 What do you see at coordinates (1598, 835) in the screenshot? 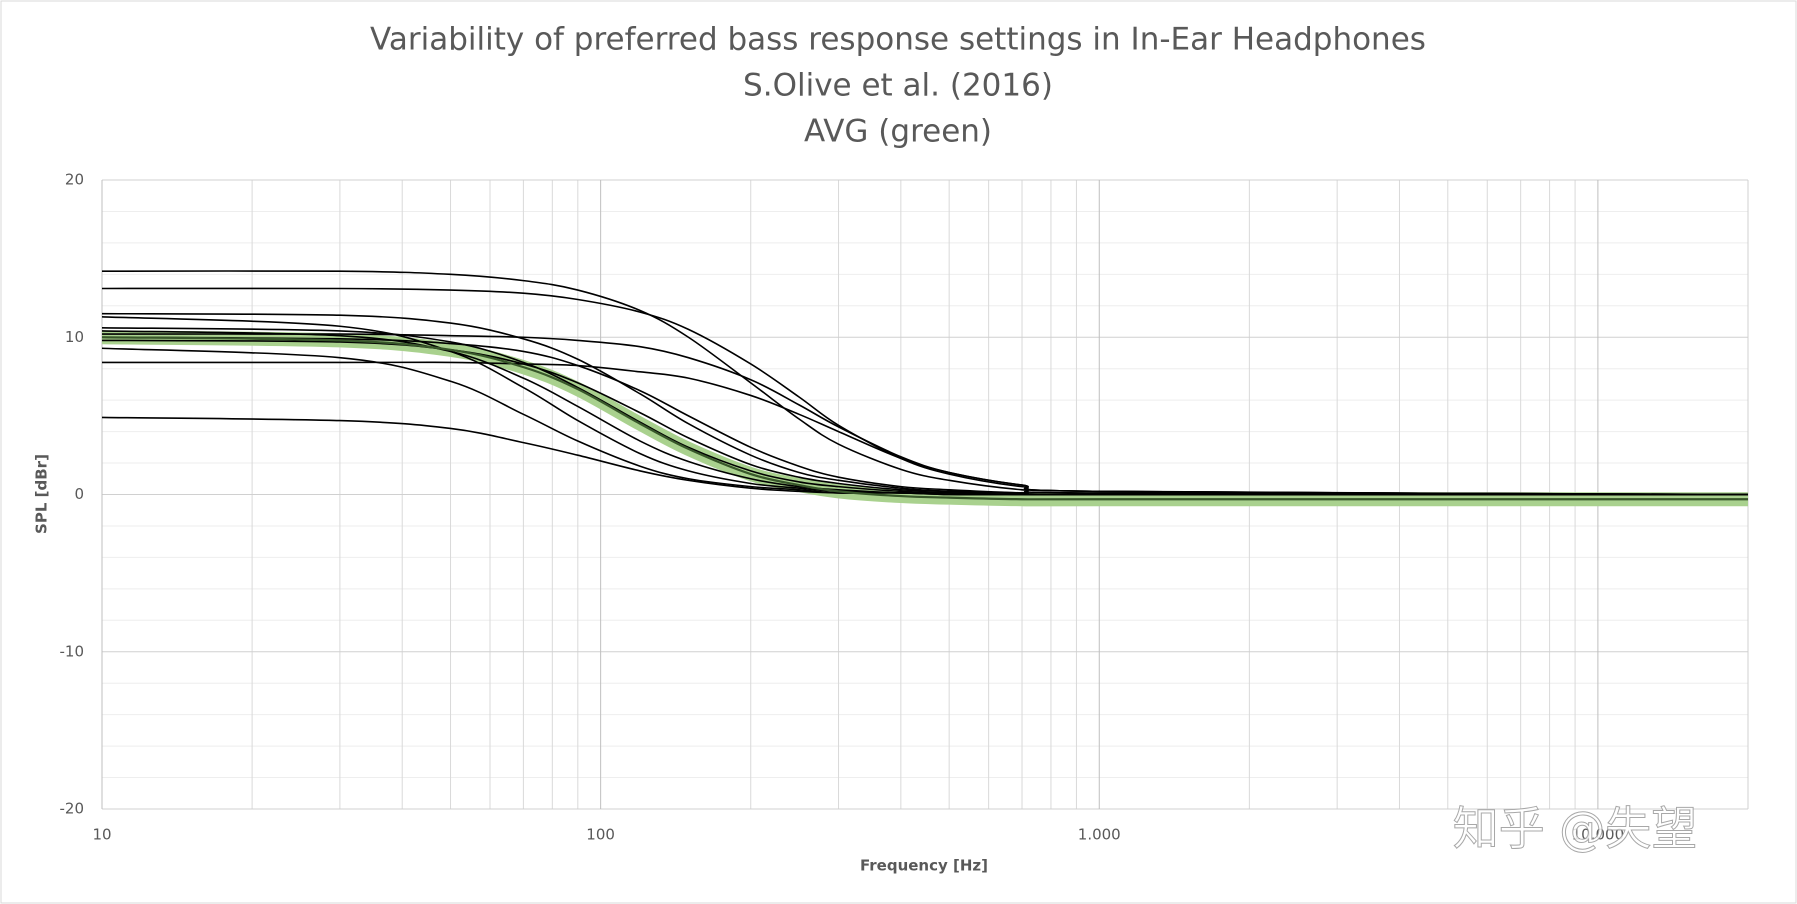
I see `x-tick-label: 10.000` at bounding box center [1598, 835].